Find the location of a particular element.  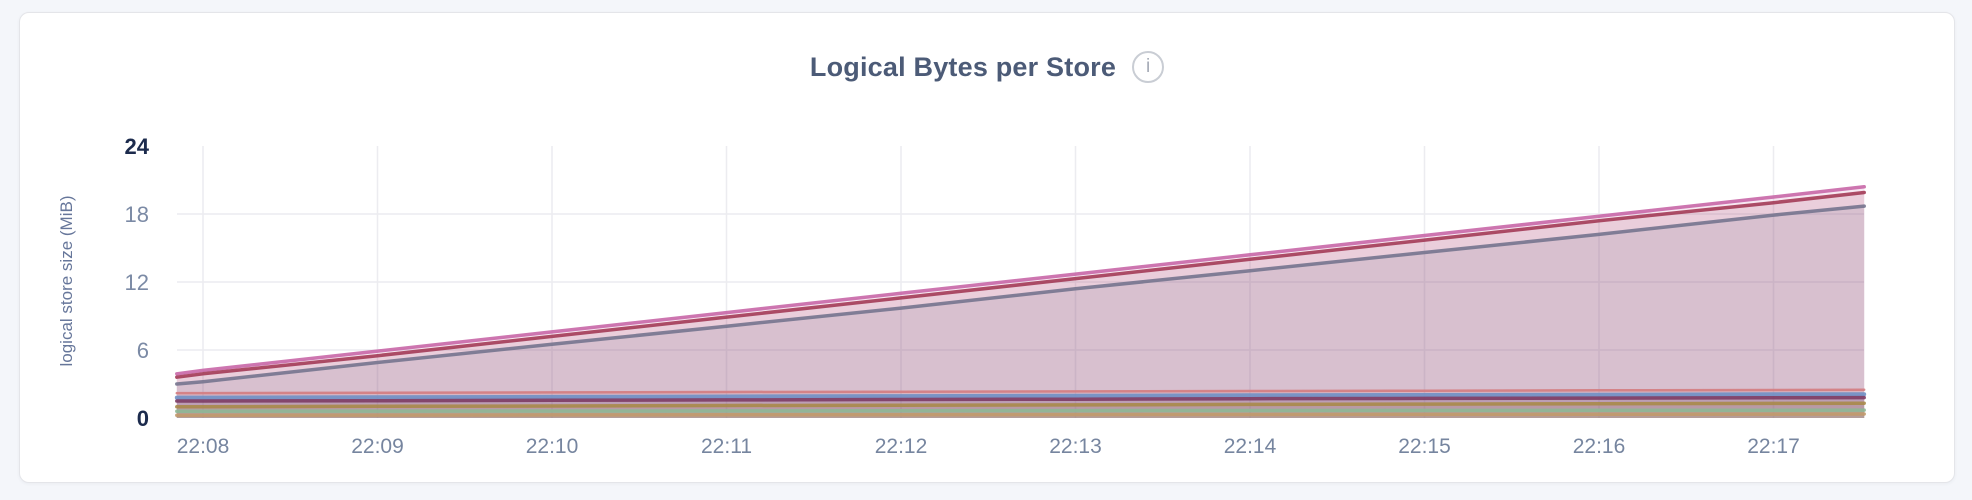

x-tick-label: 22:08 is located at coordinates (203, 446).